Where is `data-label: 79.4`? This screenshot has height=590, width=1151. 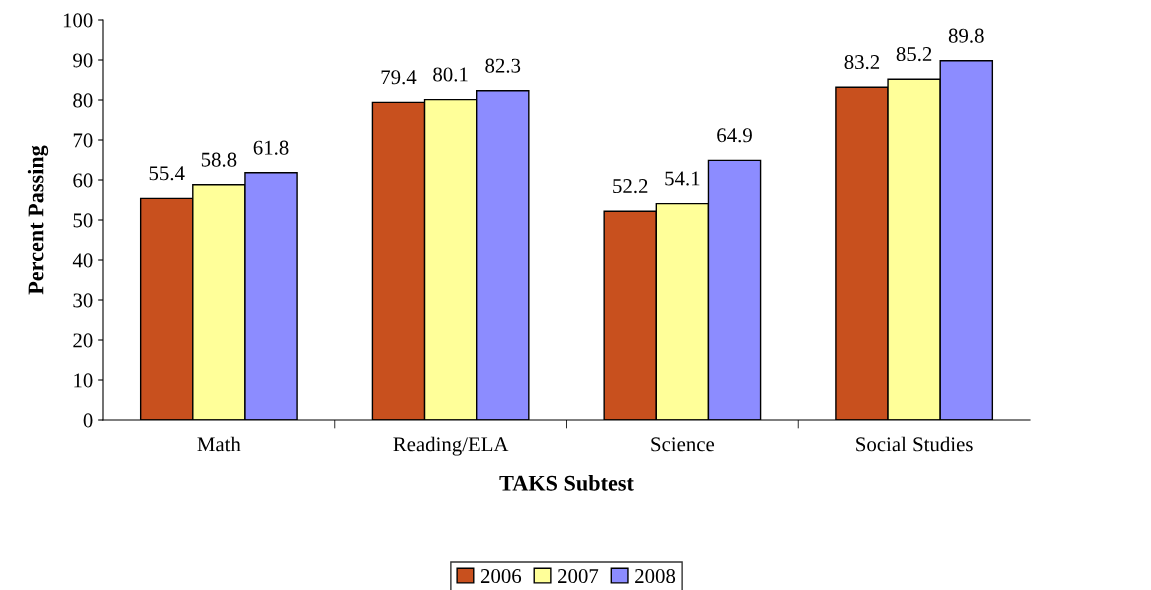 data-label: 79.4 is located at coordinates (399, 77).